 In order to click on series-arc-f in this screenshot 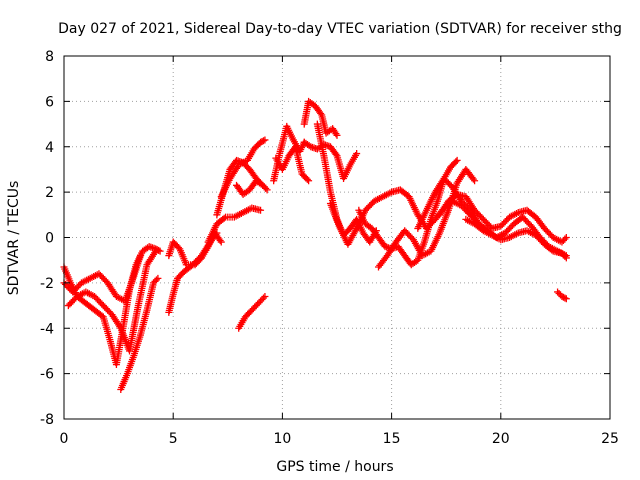, I will do `click(195, 249)`.